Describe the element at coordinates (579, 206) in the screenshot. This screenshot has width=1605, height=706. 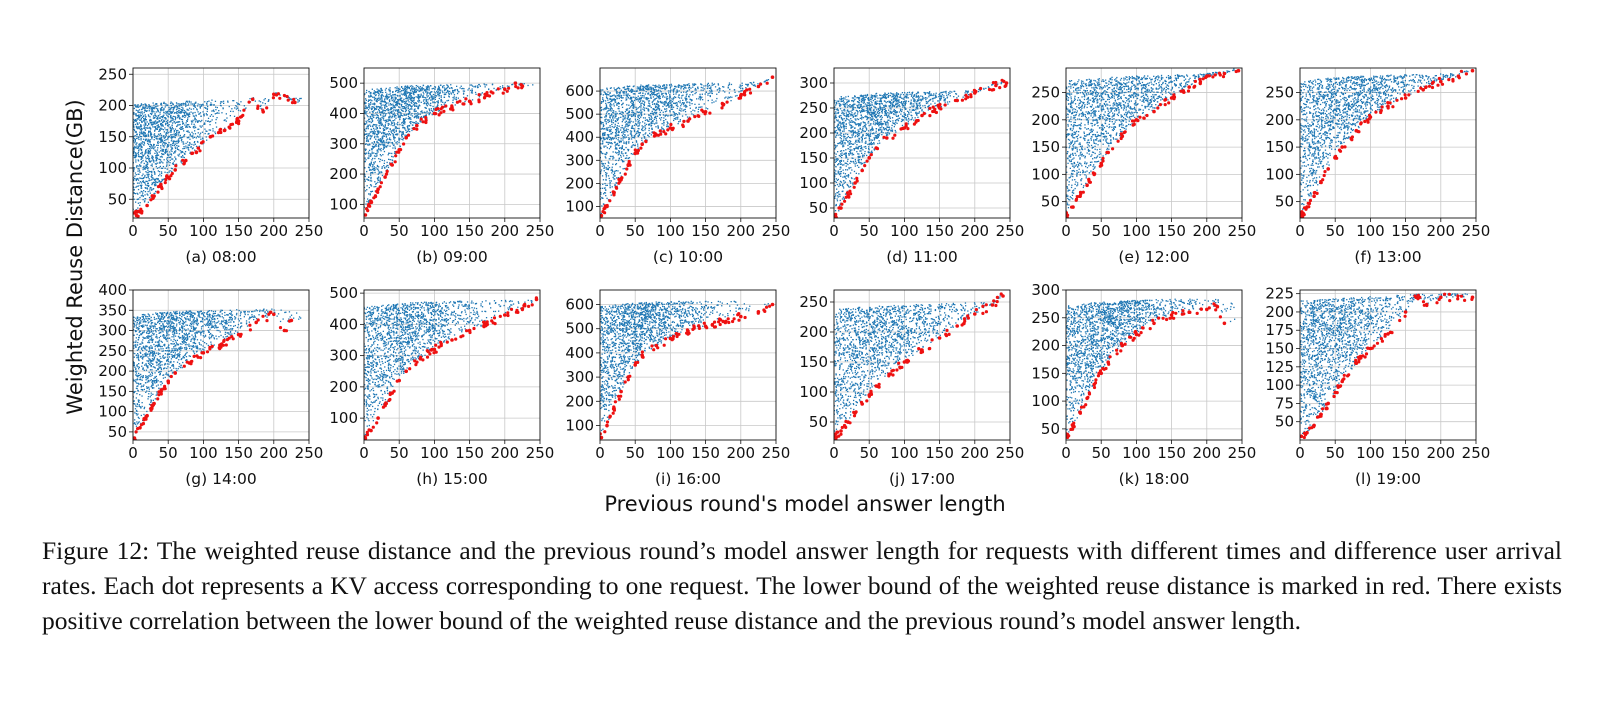
I see `y-tick-label: 100` at that location.